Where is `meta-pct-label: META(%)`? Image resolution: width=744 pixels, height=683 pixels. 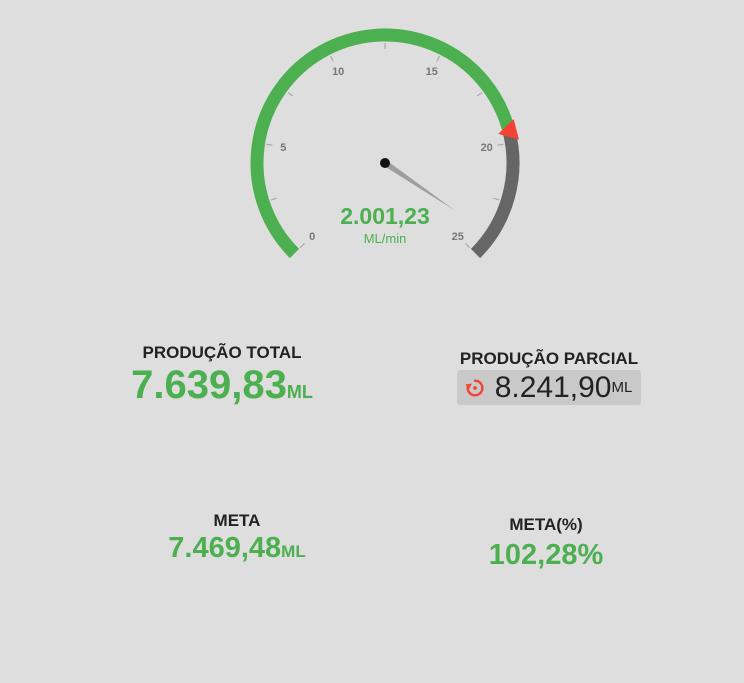 meta-pct-label: META(%) is located at coordinates (546, 524).